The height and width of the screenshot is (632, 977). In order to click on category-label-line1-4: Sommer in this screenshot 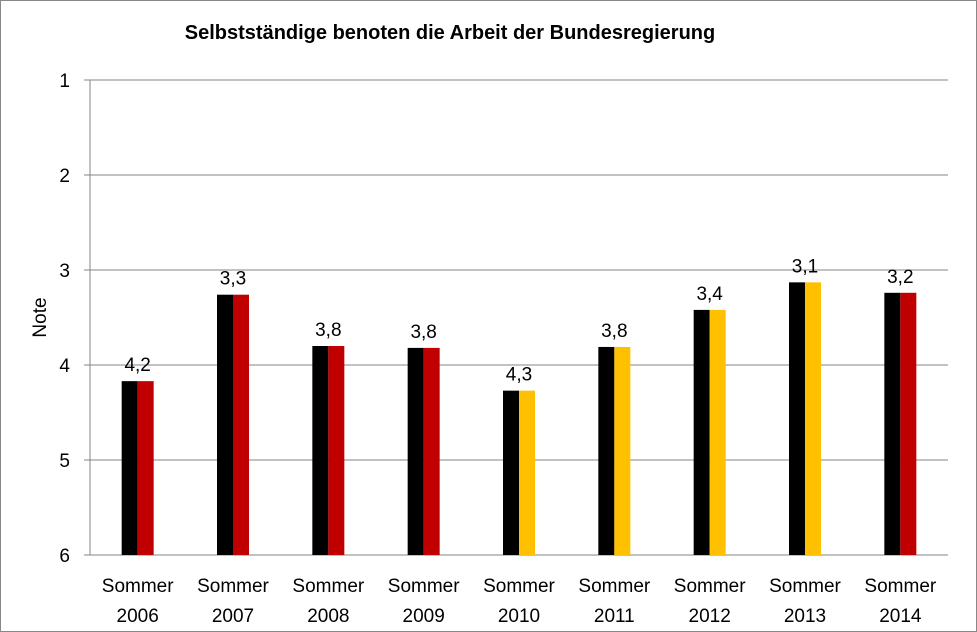, I will do `click(519, 586)`.